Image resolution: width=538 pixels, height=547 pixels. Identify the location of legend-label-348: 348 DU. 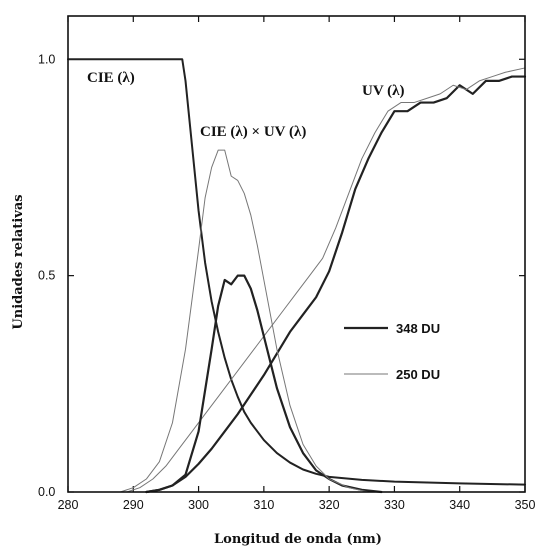
(418, 328).